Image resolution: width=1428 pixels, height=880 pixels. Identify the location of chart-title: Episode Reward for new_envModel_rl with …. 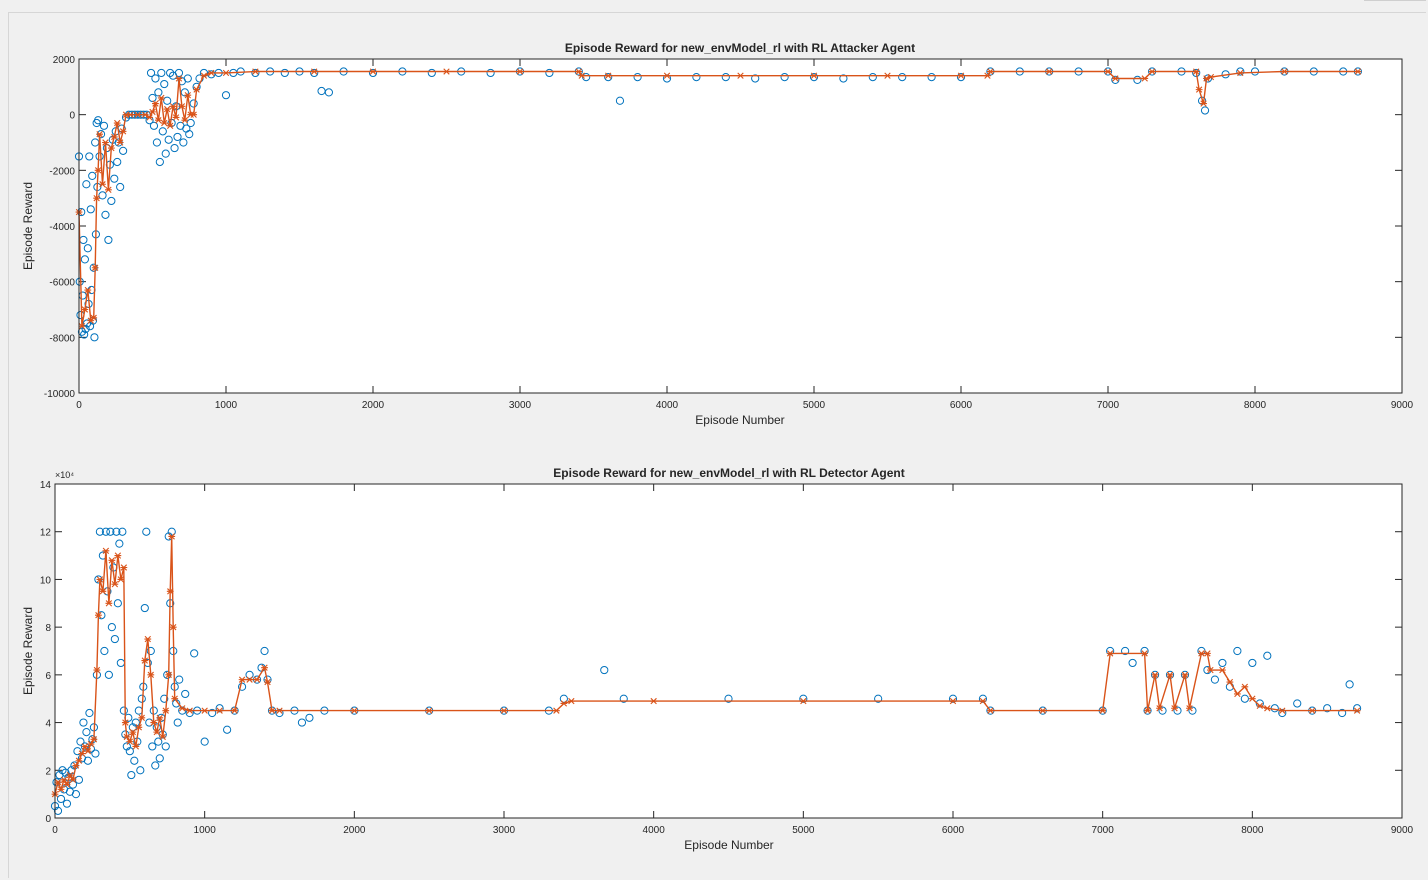
(728, 473).